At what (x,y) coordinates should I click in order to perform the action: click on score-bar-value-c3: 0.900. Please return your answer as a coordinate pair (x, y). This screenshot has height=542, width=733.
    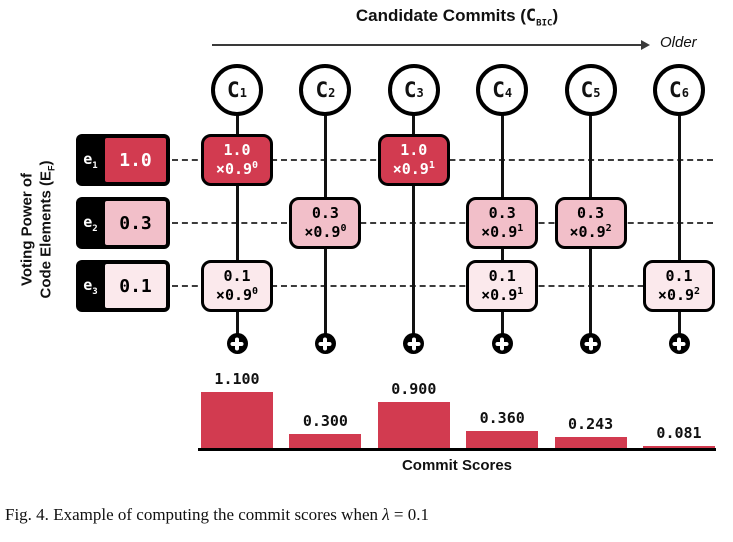
    Looking at the image, I should click on (414, 389).